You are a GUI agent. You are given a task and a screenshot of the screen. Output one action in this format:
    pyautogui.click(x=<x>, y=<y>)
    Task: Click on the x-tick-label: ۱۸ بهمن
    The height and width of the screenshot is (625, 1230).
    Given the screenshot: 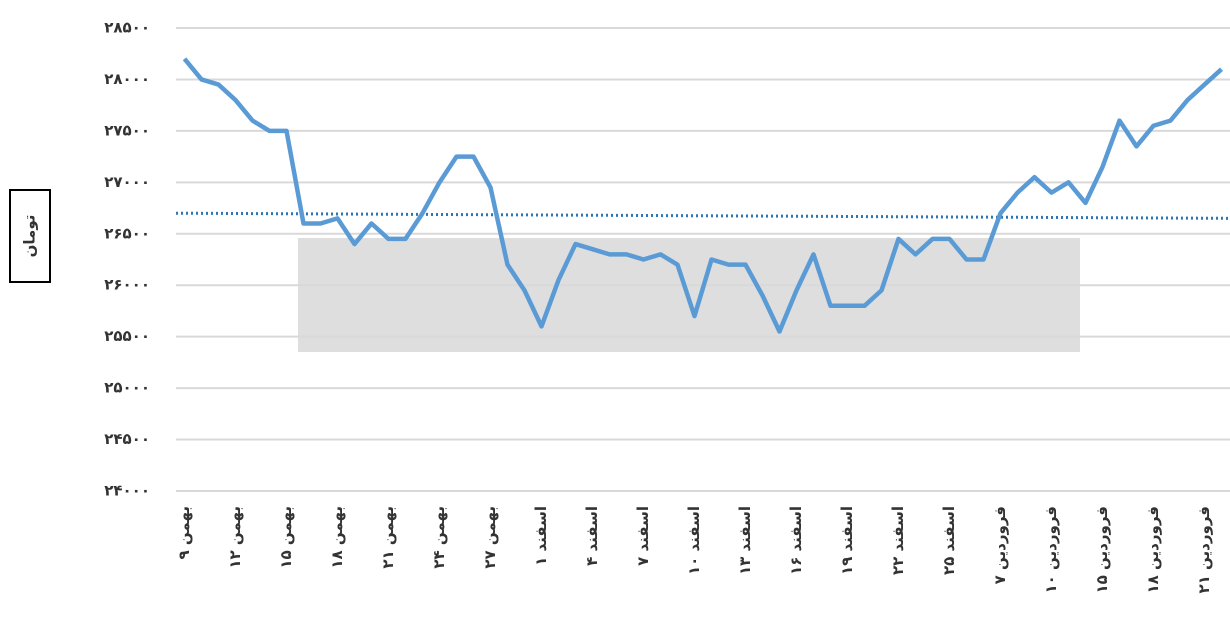 What is the action you would take?
    pyautogui.click(x=337, y=537)
    